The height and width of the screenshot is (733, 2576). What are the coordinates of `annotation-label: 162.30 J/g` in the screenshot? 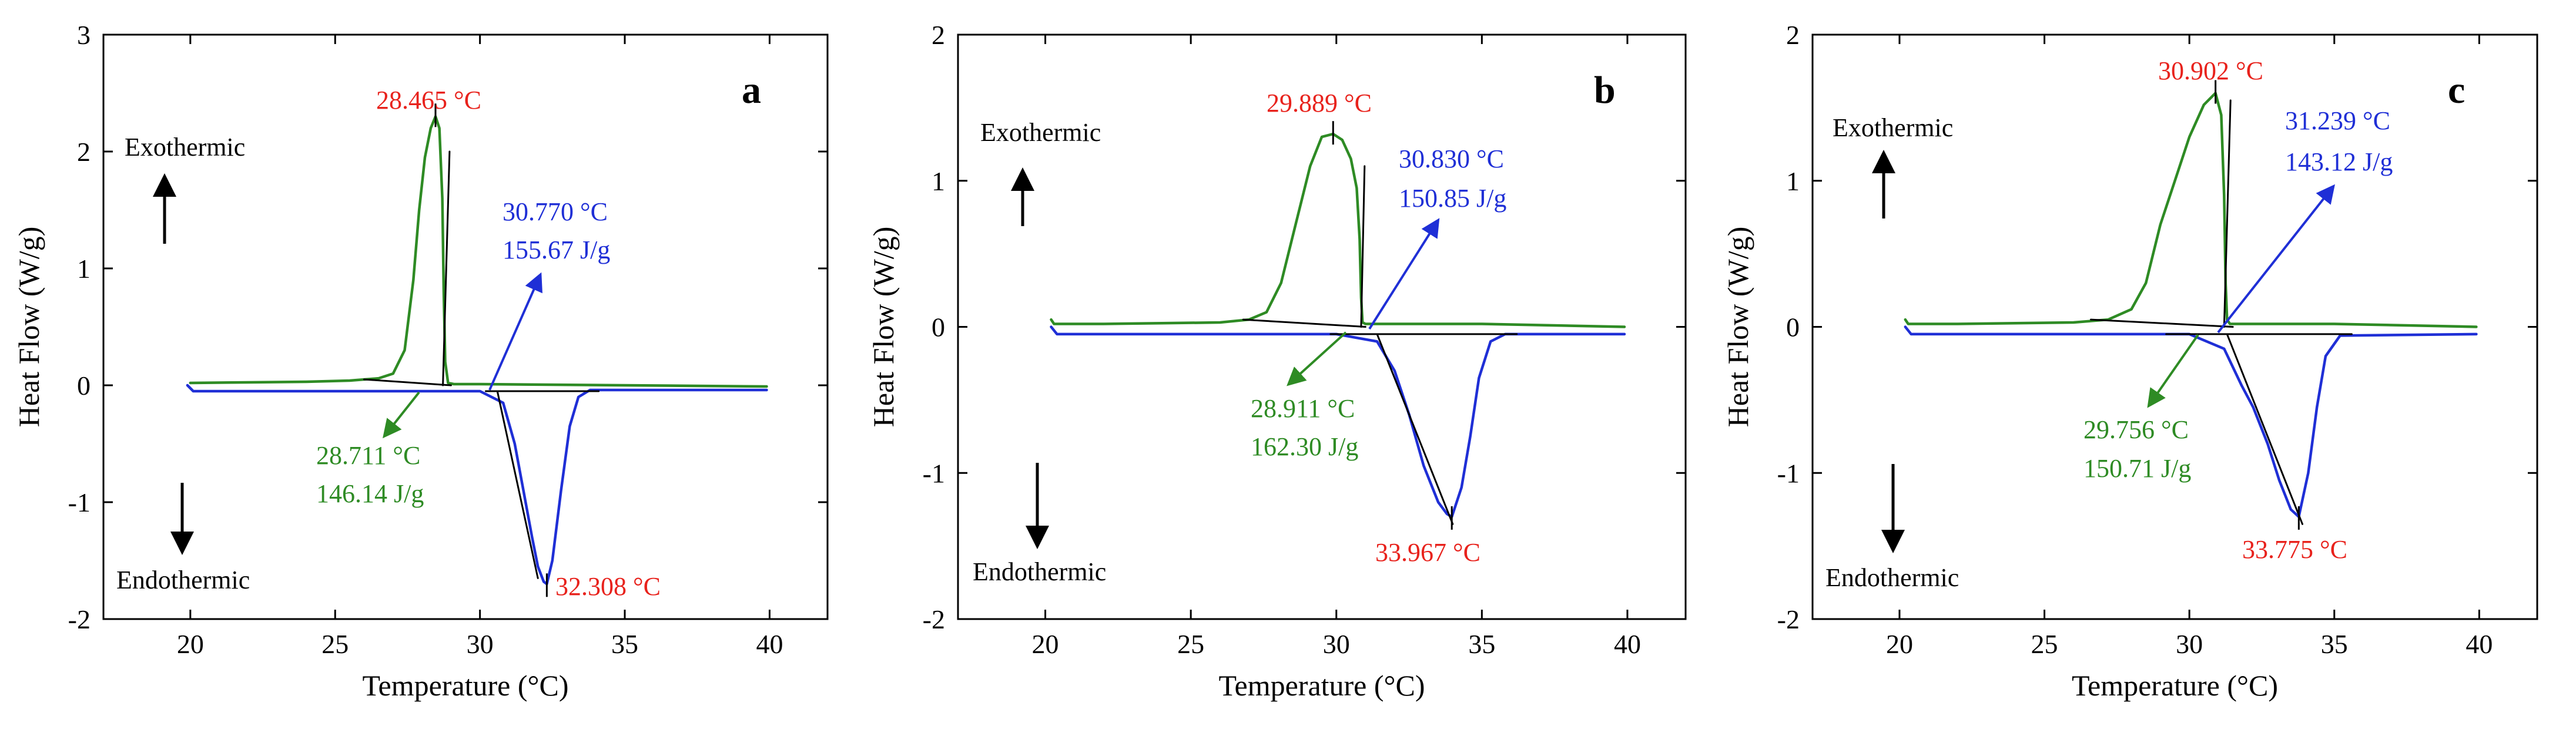 It's located at (1304, 447).